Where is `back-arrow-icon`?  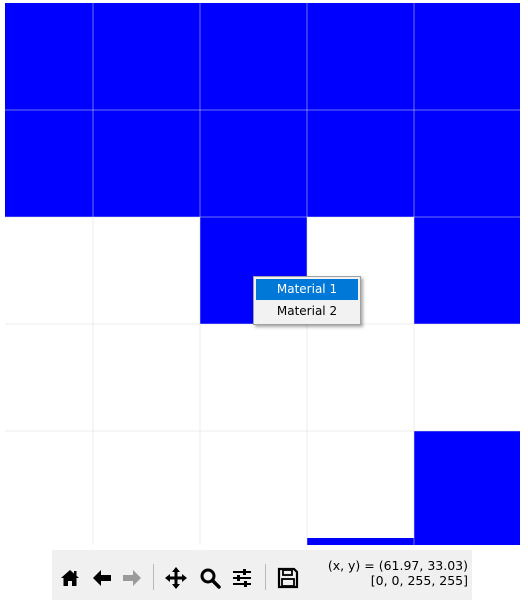 back-arrow-icon is located at coordinates (102, 578).